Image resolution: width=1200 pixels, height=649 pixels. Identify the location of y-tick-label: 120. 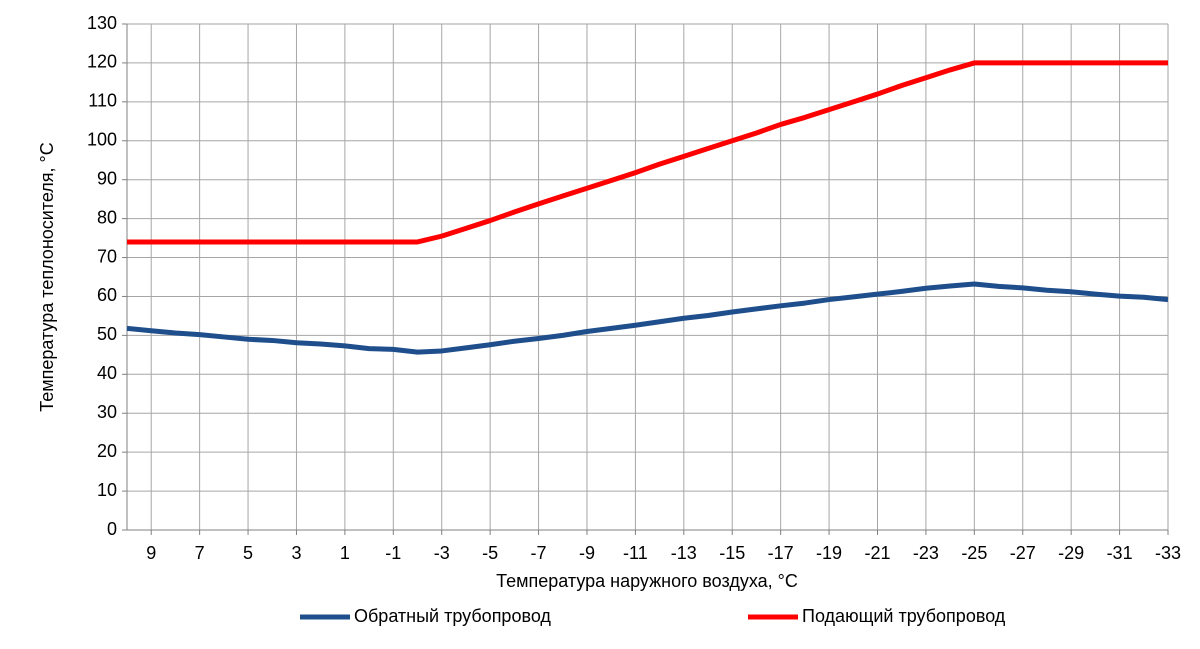
(102, 62).